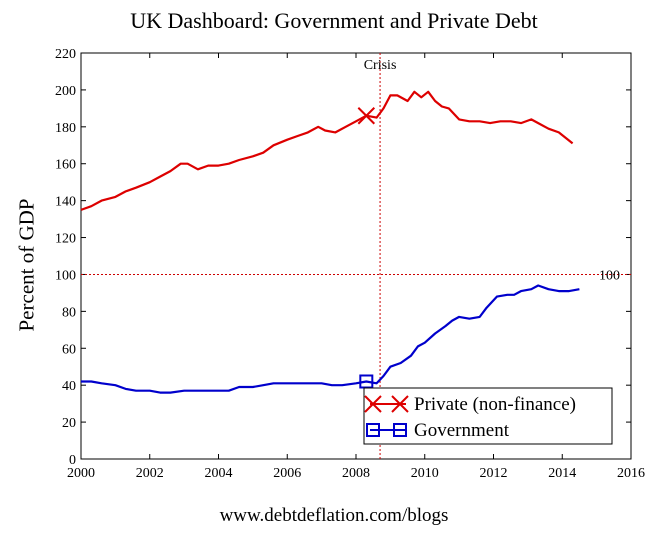 Image resolution: width=668 pixels, height=541 pixels. I want to click on series-marker-government, so click(366, 381).